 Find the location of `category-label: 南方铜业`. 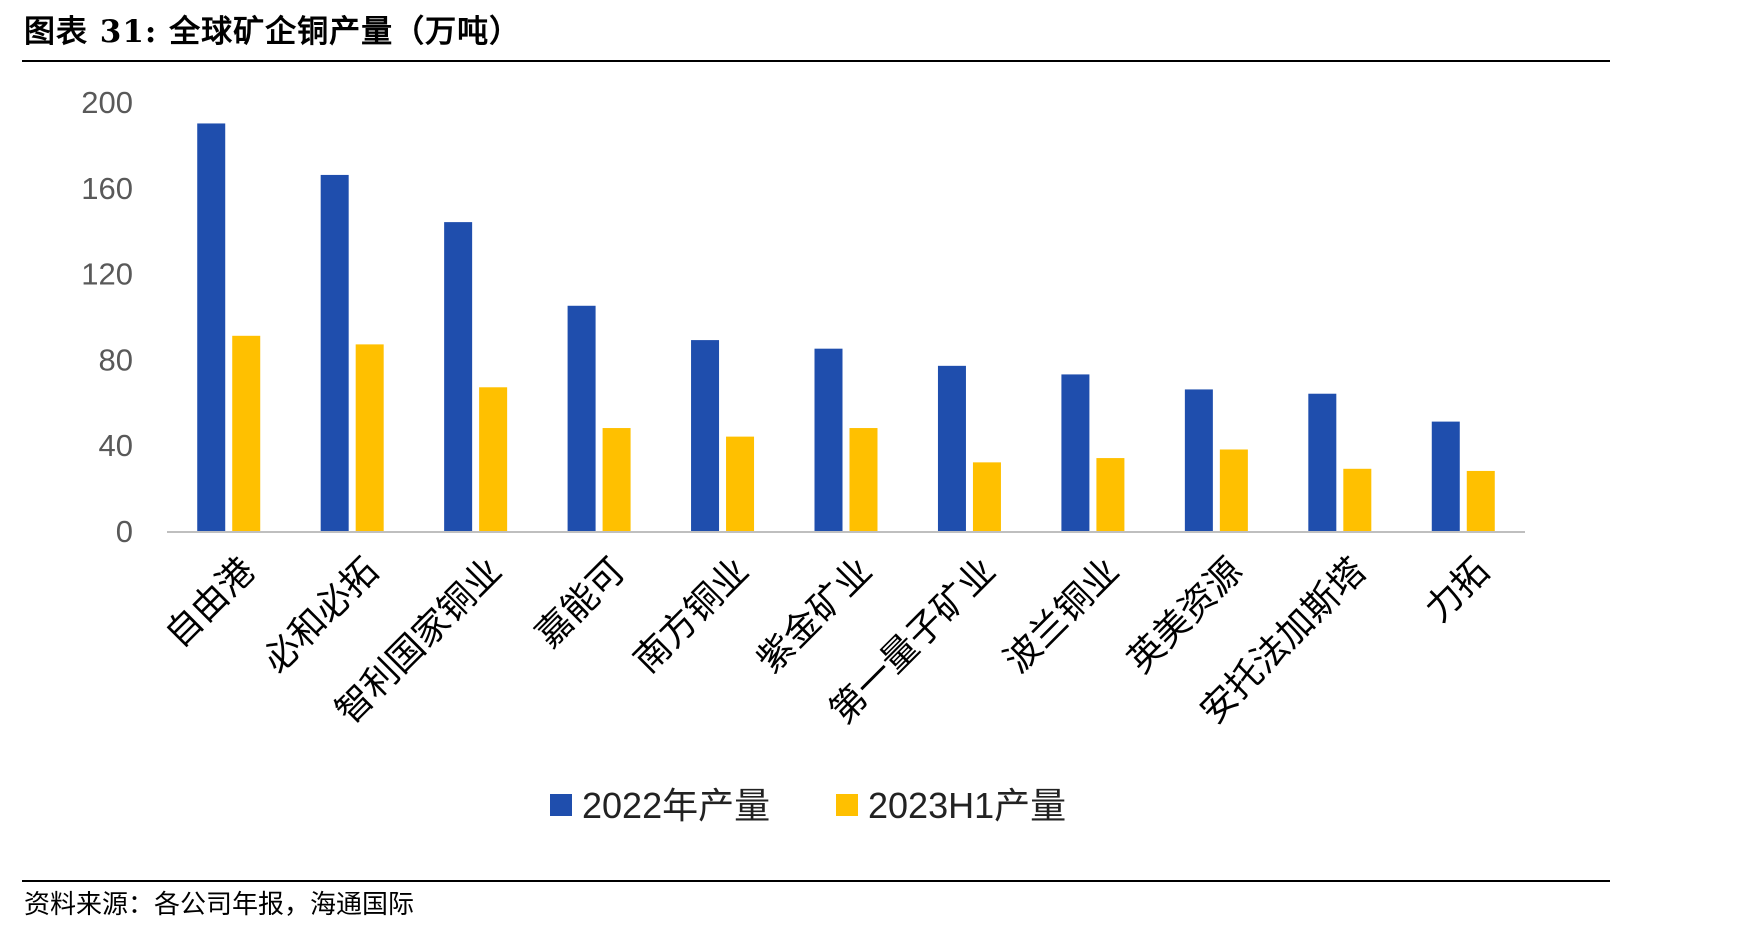

category-label: 南方铜业 is located at coordinates (691, 615).